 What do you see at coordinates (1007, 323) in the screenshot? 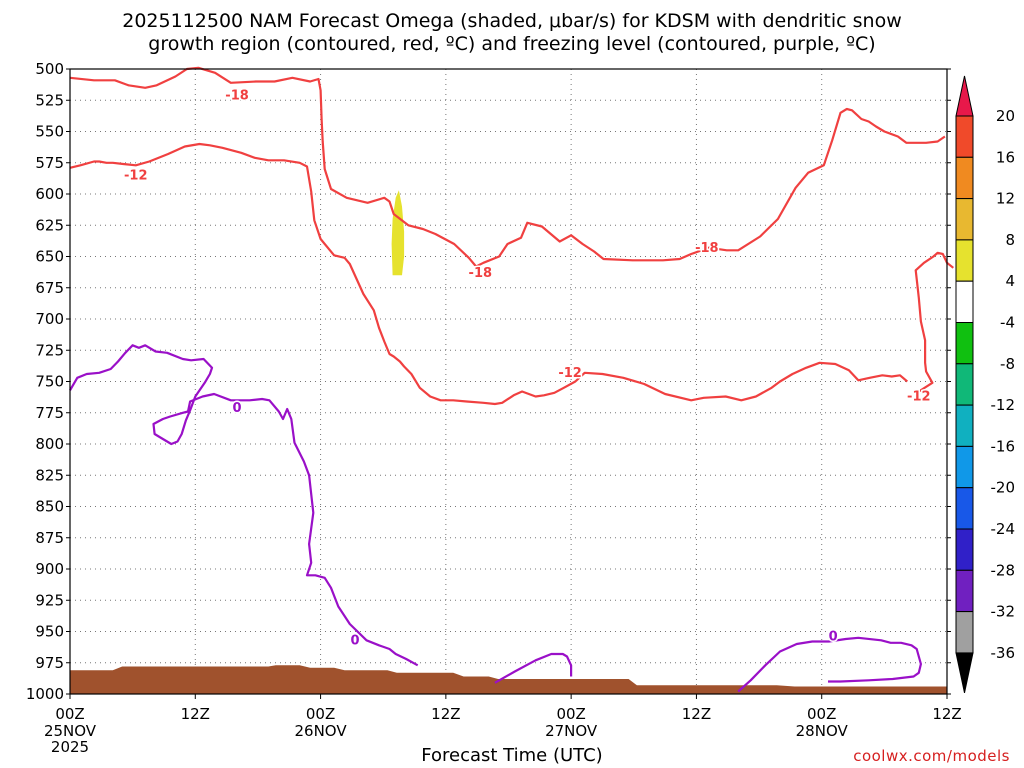
I see `colorbar-label: -4` at bounding box center [1007, 323].